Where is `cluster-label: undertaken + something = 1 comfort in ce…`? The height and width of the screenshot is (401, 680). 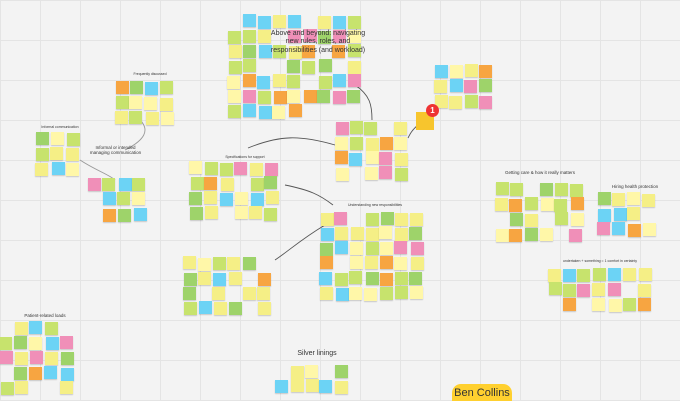
cluster-label: undertaken + something = 1 comfort in ce… is located at coordinates (600, 261).